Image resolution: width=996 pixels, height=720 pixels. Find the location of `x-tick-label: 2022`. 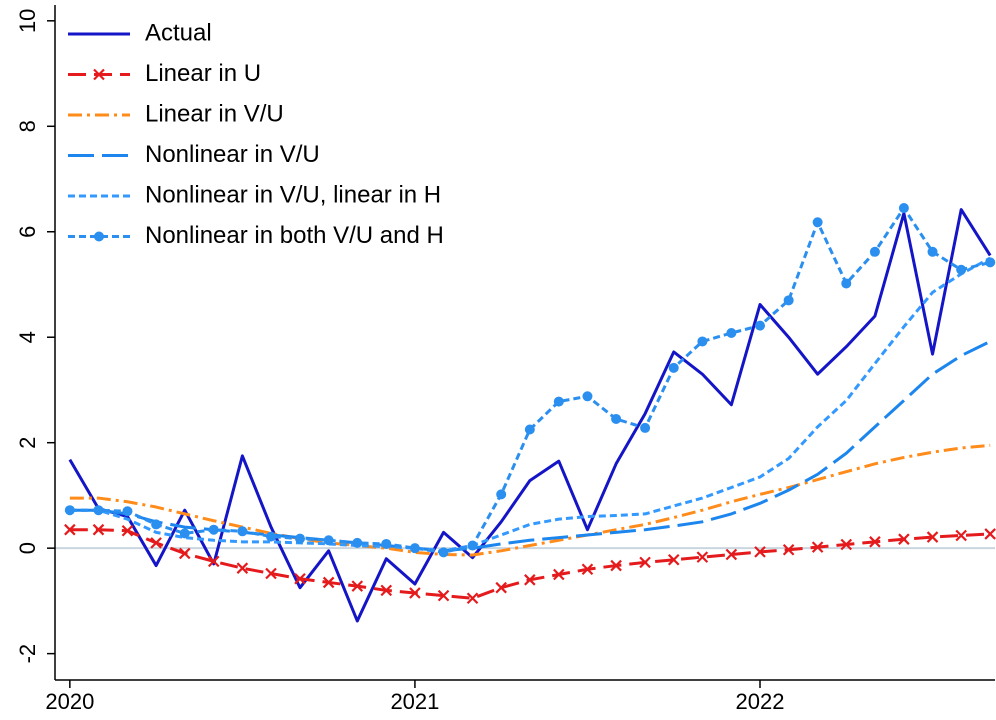

x-tick-label: 2022 is located at coordinates (760, 701).